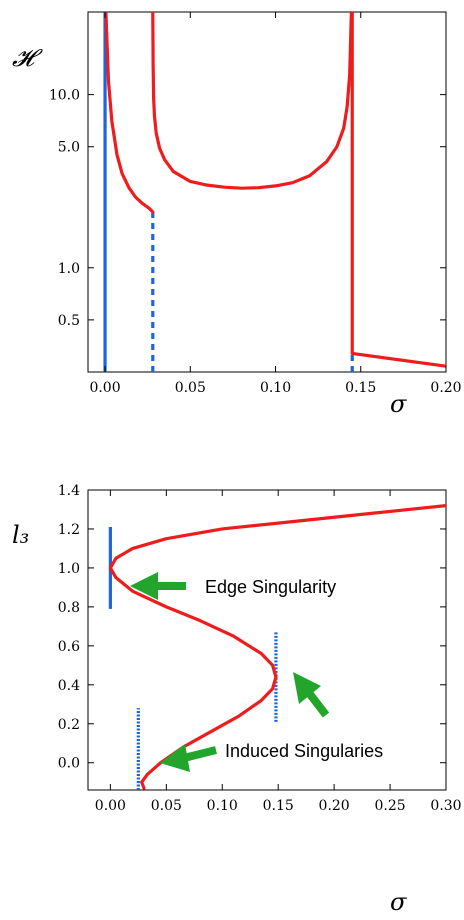  What do you see at coordinates (270, 587) in the screenshot?
I see `annotation-edge-singularity: Edge Singularity` at bounding box center [270, 587].